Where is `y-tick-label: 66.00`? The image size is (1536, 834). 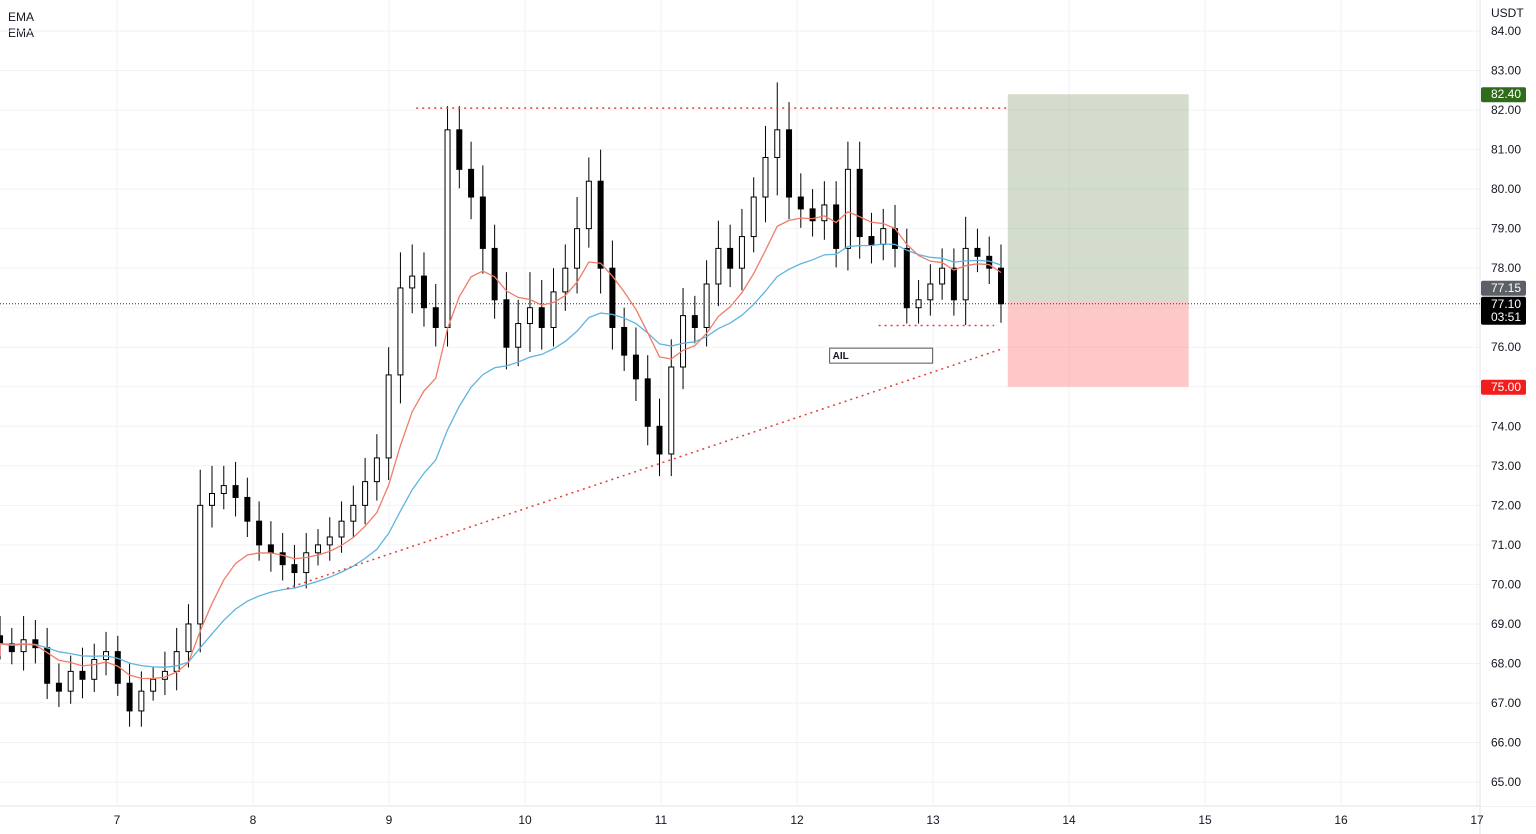
y-tick-label: 66.00 is located at coordinates (1506, 743).